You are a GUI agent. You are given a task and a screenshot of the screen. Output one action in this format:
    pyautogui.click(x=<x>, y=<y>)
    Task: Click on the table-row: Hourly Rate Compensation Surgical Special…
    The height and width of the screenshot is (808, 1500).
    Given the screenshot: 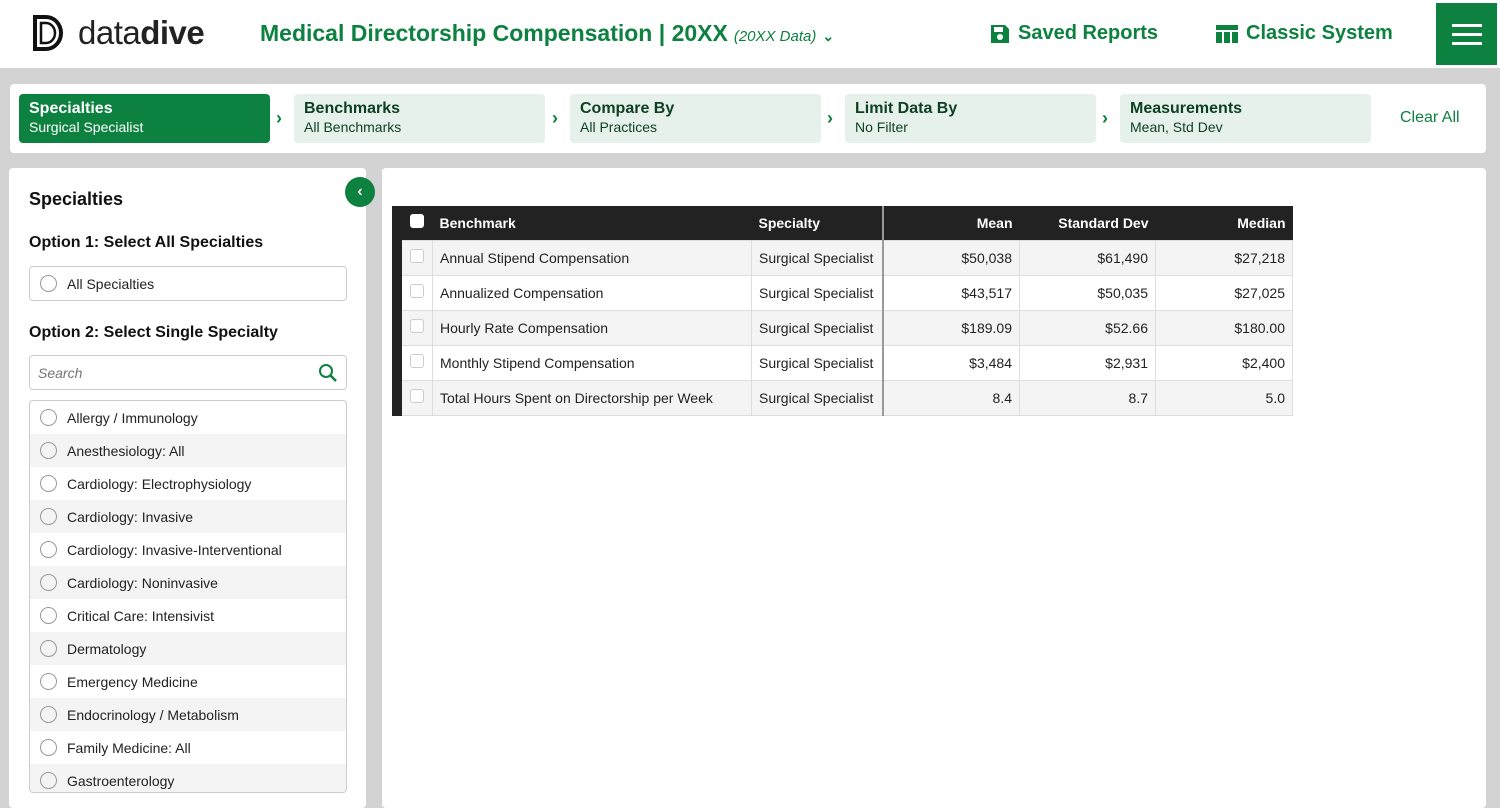 What is the action you would take?
    pyautogui.click(x=844, y=327)
    